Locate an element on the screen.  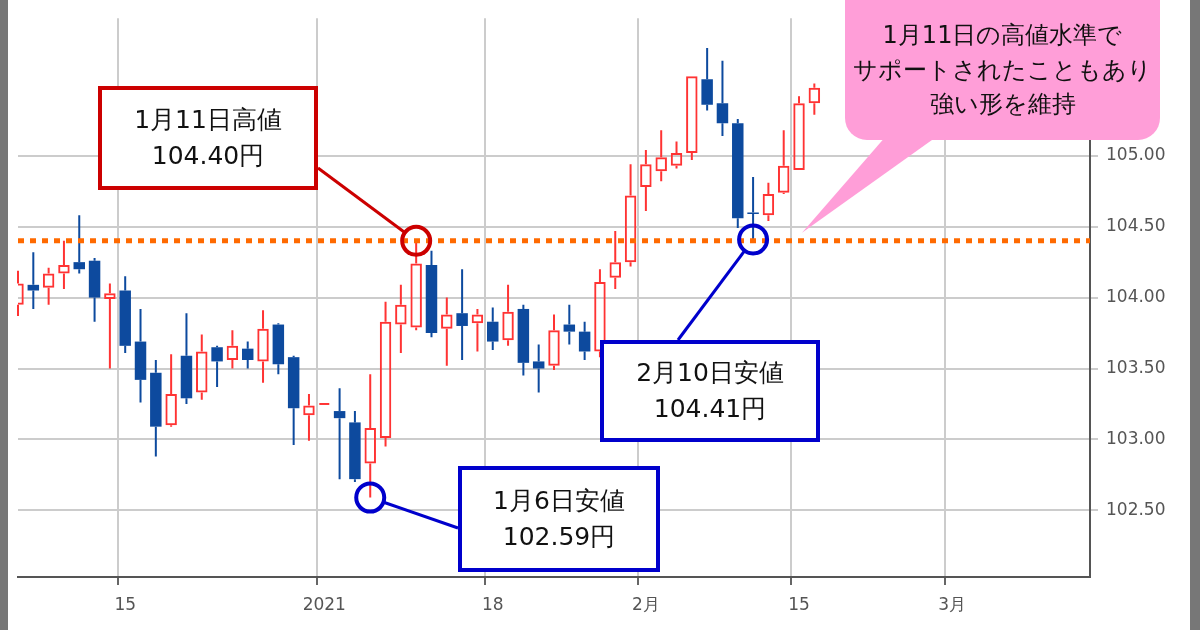
y-tick-label: 103.50 is located at coordinates (1136, 366).